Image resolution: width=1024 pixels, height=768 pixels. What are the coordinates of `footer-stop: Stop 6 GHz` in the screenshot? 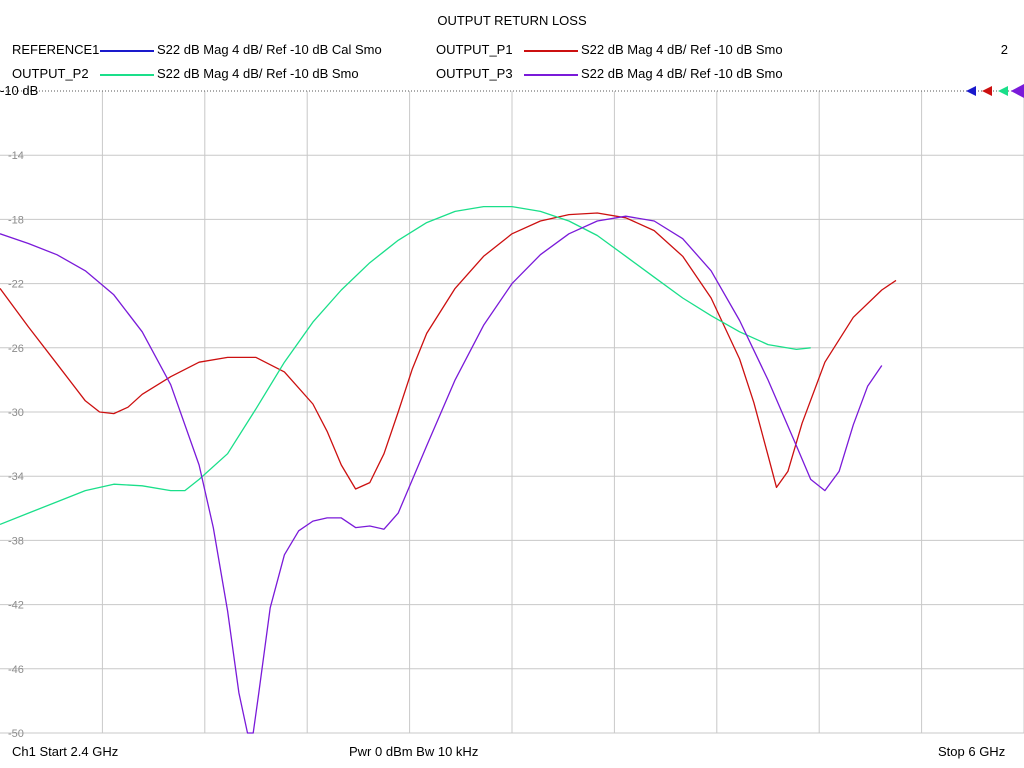 It's located at (972, 751).